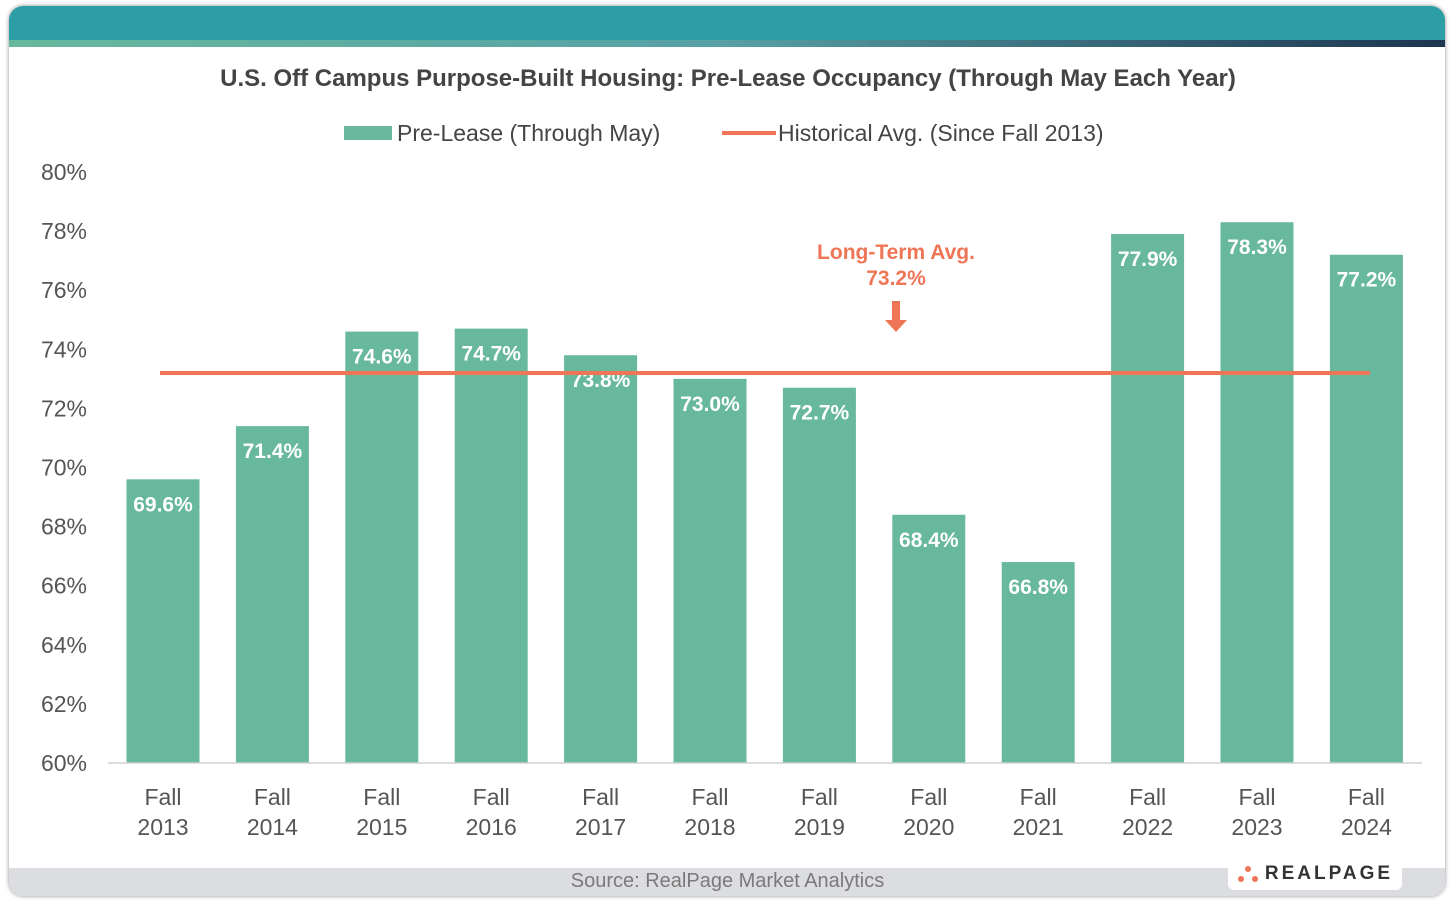 The width and height of the screenshot is (1455, 903). I want to click on y-tick-label: 70%, so click(64, 468).